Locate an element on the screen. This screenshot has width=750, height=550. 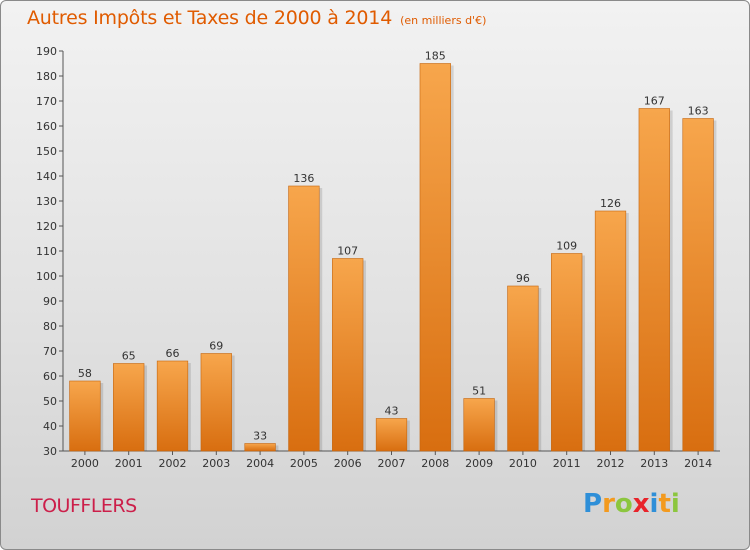
y-tick-label: 110 is located at coordinates (46, 251).